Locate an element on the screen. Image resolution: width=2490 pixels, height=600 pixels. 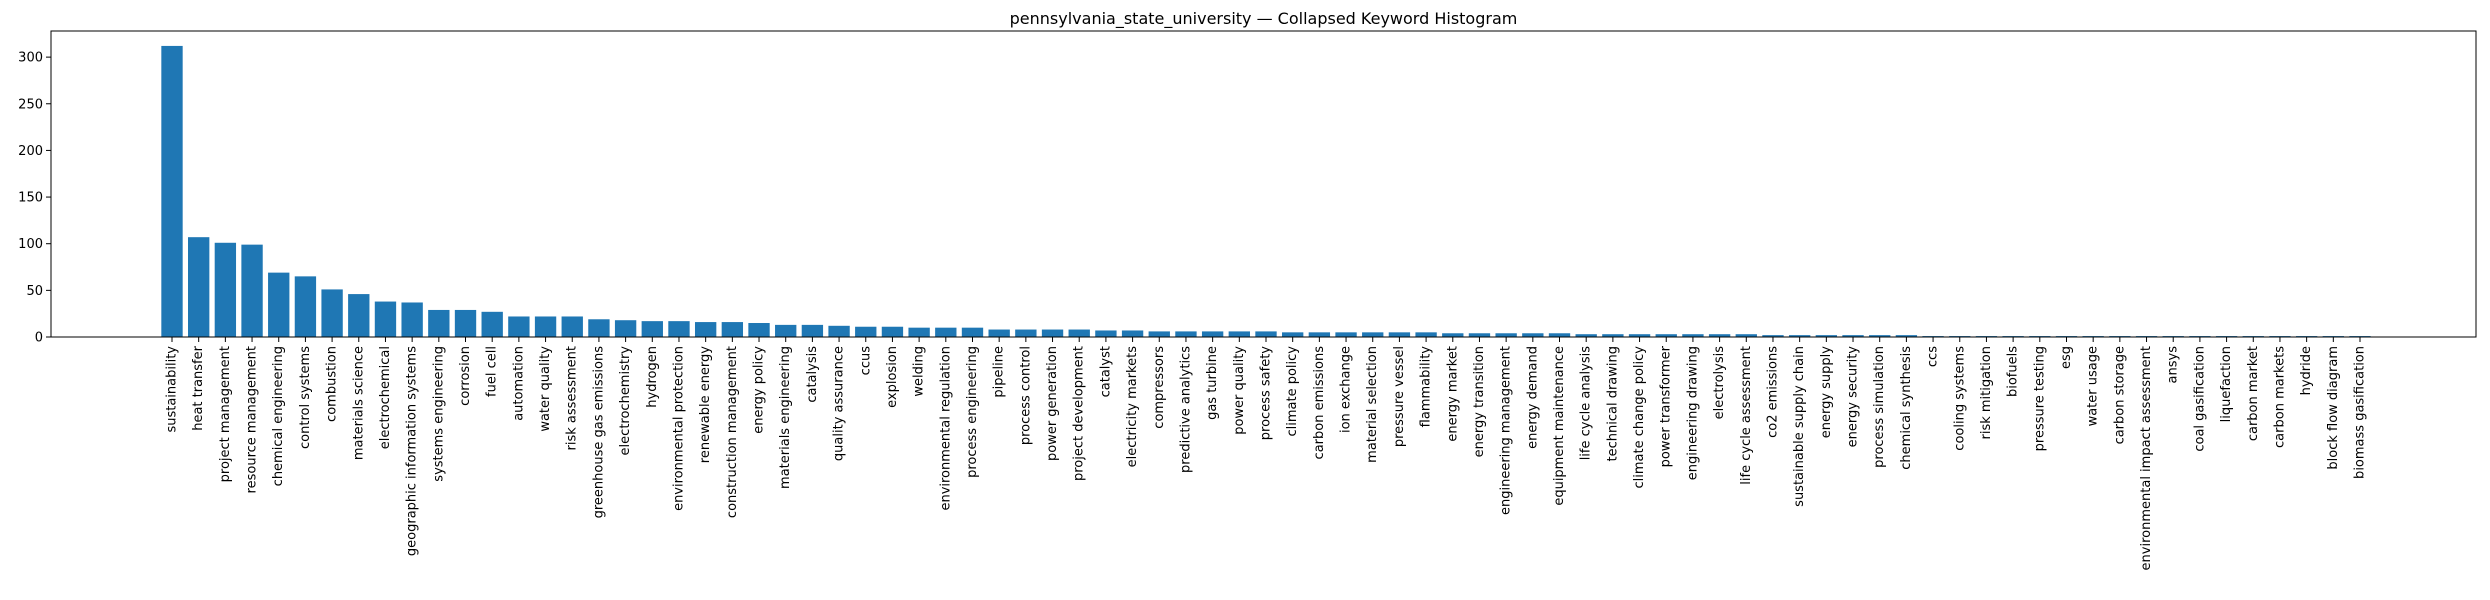
x-tick-label: climate policy is located at coordinates (1292, 391).